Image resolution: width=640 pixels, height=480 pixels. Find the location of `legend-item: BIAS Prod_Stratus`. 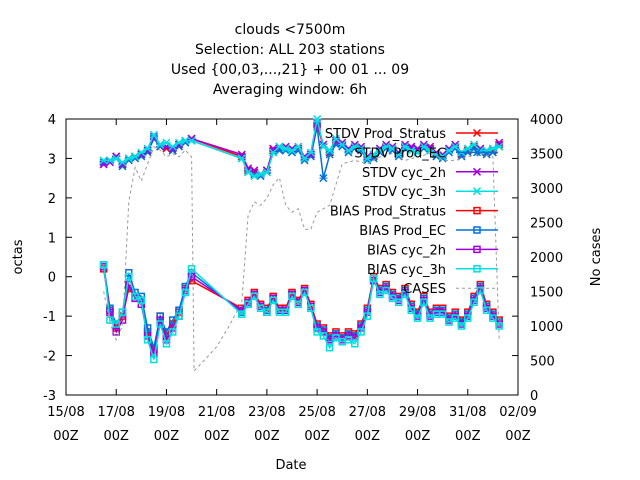

legend-item: BIAS Prod_Stratus is located at coordinates (414, 212).